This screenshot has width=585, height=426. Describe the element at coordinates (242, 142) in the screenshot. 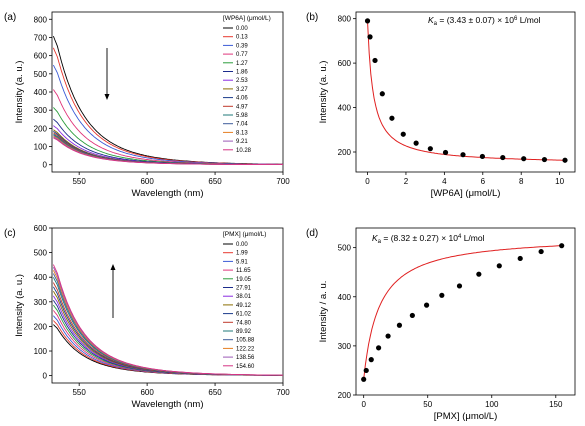

I see `legend-entry: 9.21` at that location.